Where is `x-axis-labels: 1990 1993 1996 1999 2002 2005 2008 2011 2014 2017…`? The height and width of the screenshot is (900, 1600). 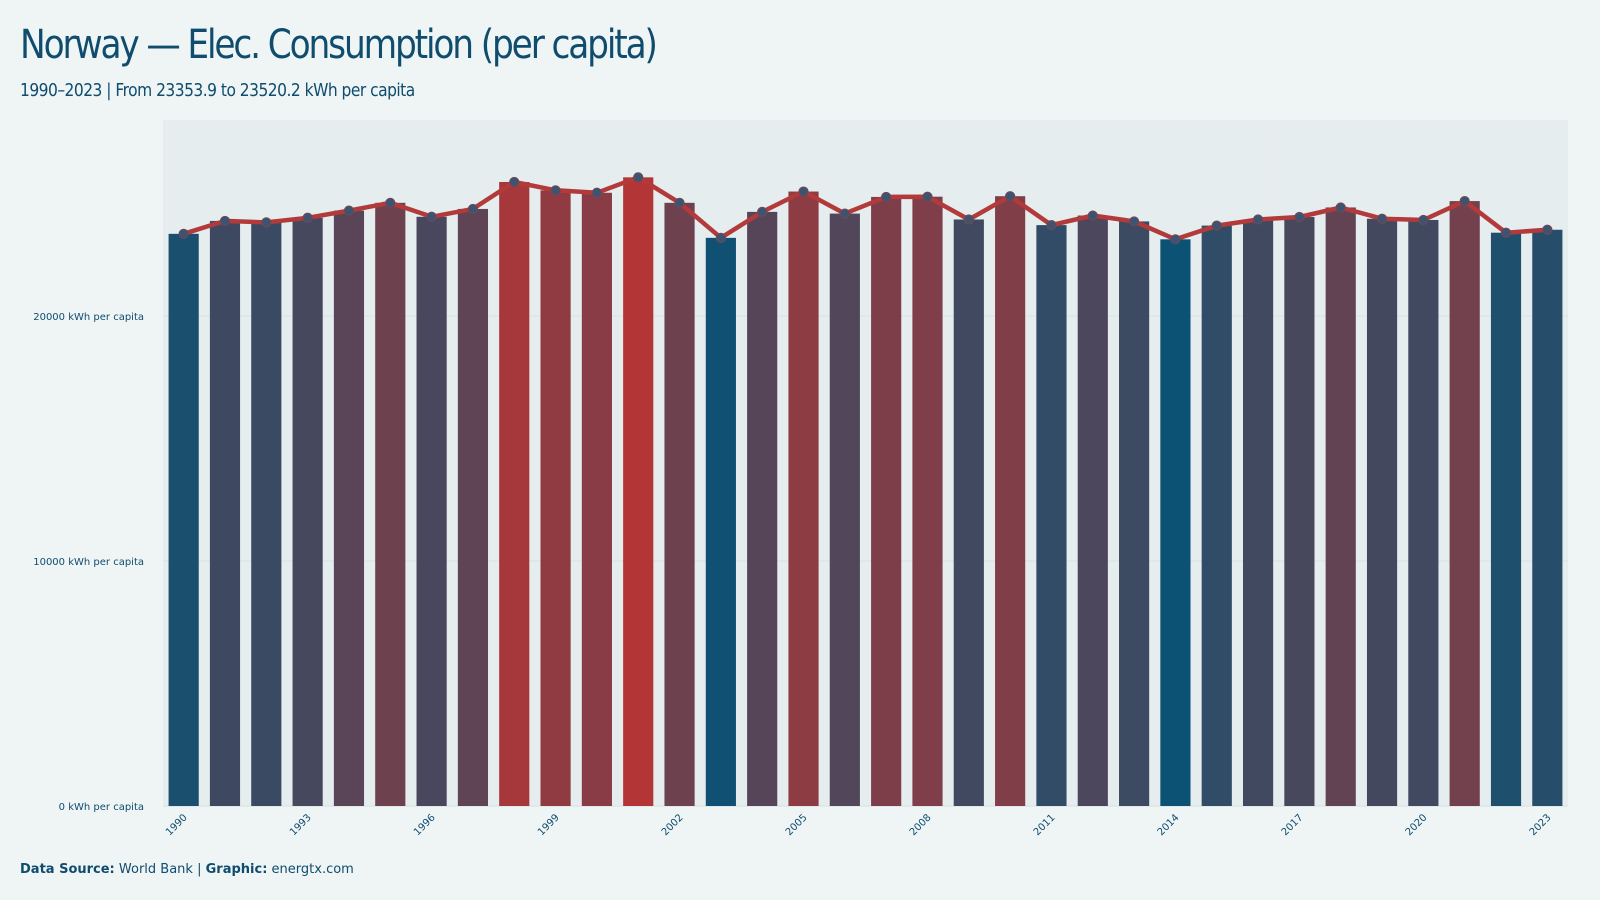
x-axis-labels: 1990 1993 1996 1999 2002 2005 2008 2011 2014 2017… is located at coordinates (858, 825).